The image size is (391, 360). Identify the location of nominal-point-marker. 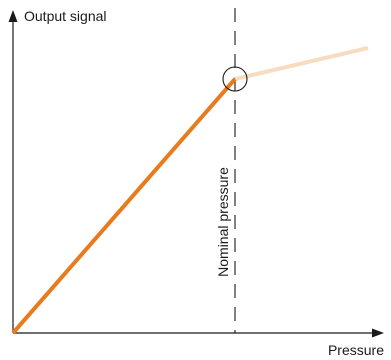
(235, 79).